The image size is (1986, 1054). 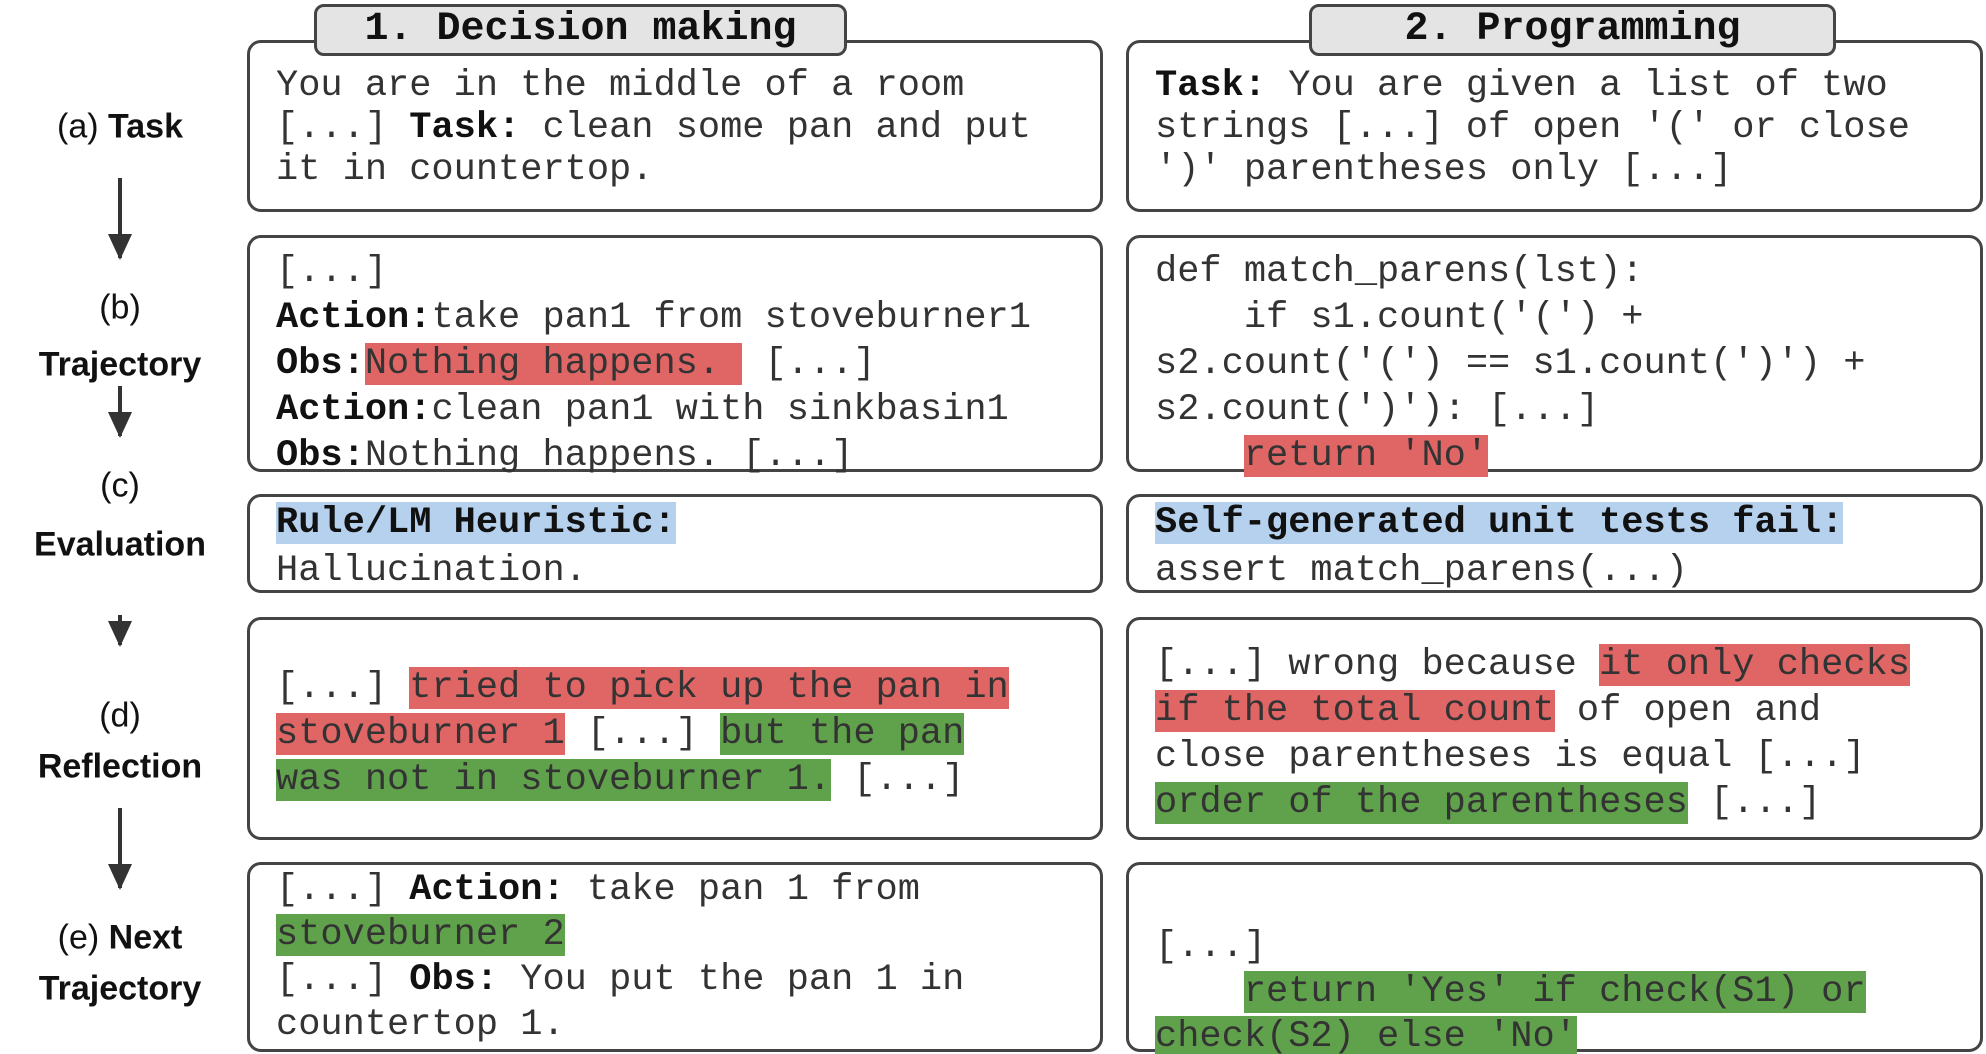 What do you see at coordinates (120, 938) in the screenshot?
I see `stage-label-next: (e) Next` at bounding box center [120, 938].